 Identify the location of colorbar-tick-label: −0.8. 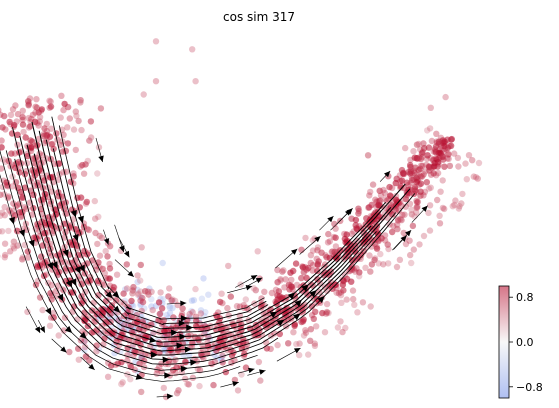
(529, 387).